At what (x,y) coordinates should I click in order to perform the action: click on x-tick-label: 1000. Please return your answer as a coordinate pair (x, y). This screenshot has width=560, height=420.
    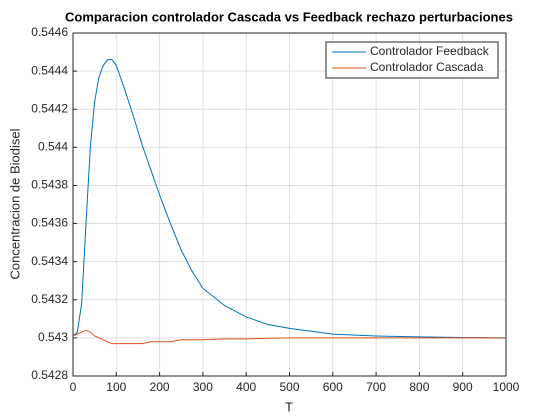
    Looking at the image, I should click on (506, 387).